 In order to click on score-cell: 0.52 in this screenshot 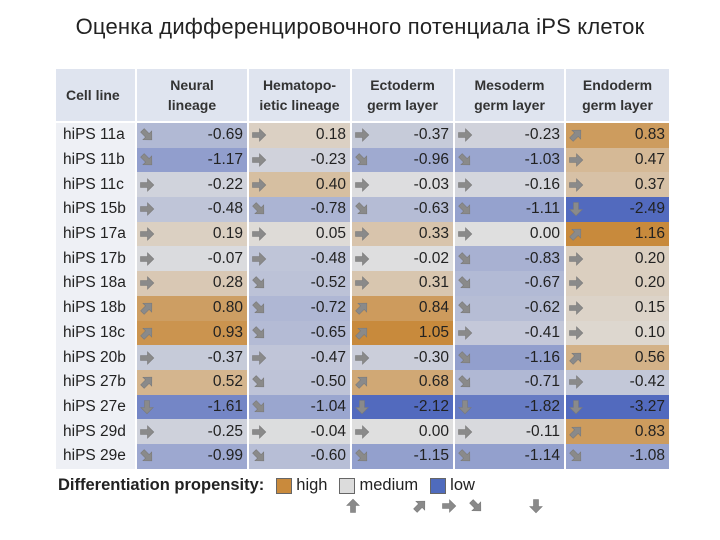, I will do `click(191, 382)`.